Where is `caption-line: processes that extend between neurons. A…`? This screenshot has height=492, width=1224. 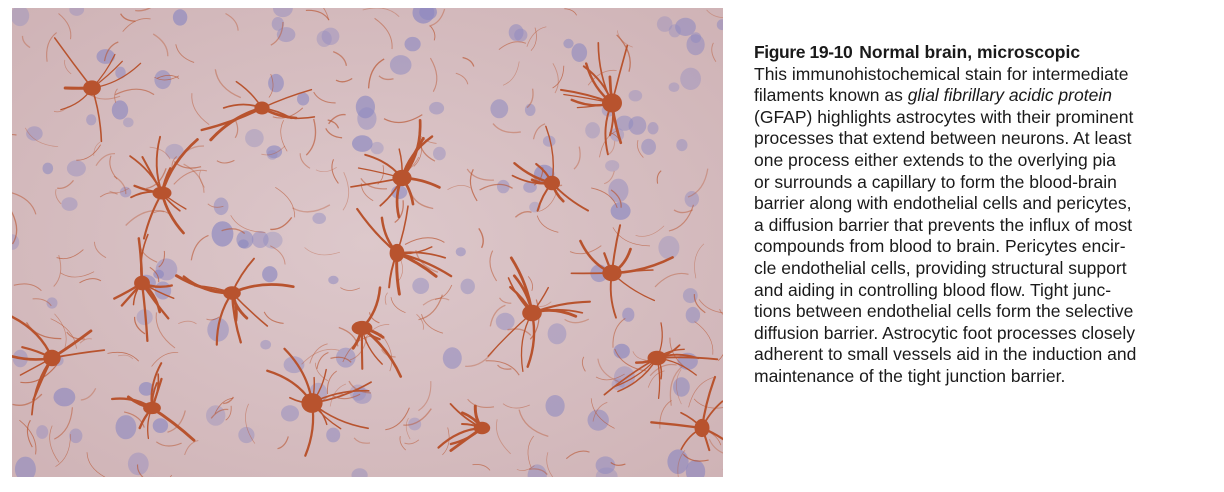
caption-line: processes that extend between neurons. A… is located at coordinates (943, 138).